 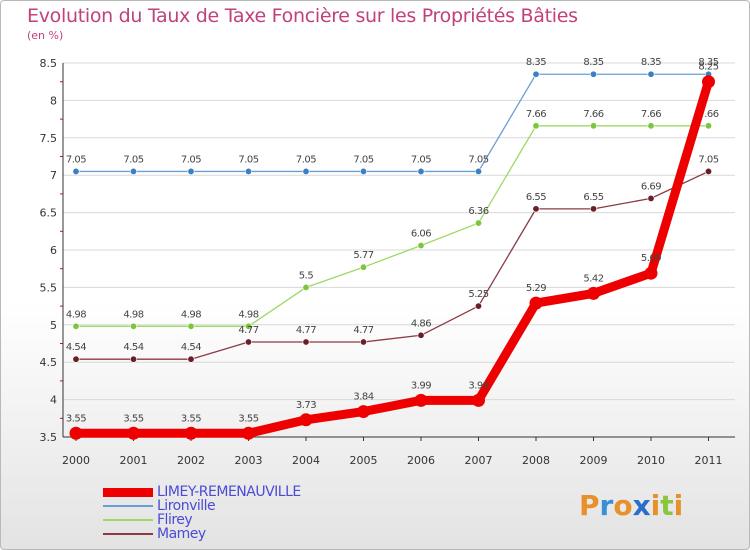 I want to click on data-label: 4.86, so click(x=421, y=323).